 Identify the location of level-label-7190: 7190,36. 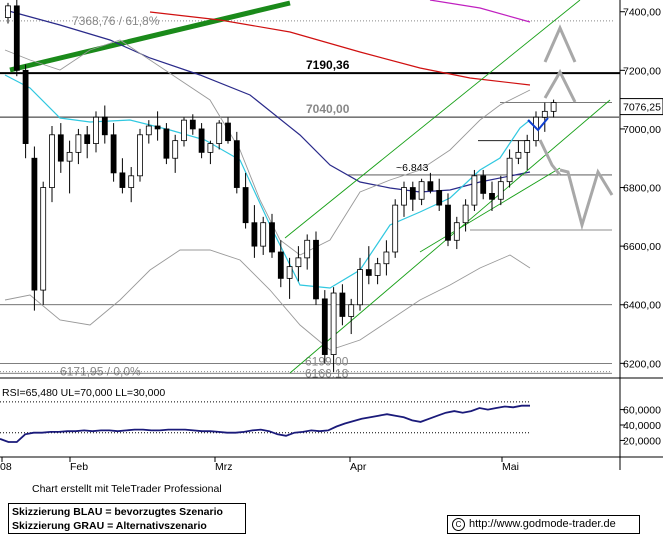
(328, 65).